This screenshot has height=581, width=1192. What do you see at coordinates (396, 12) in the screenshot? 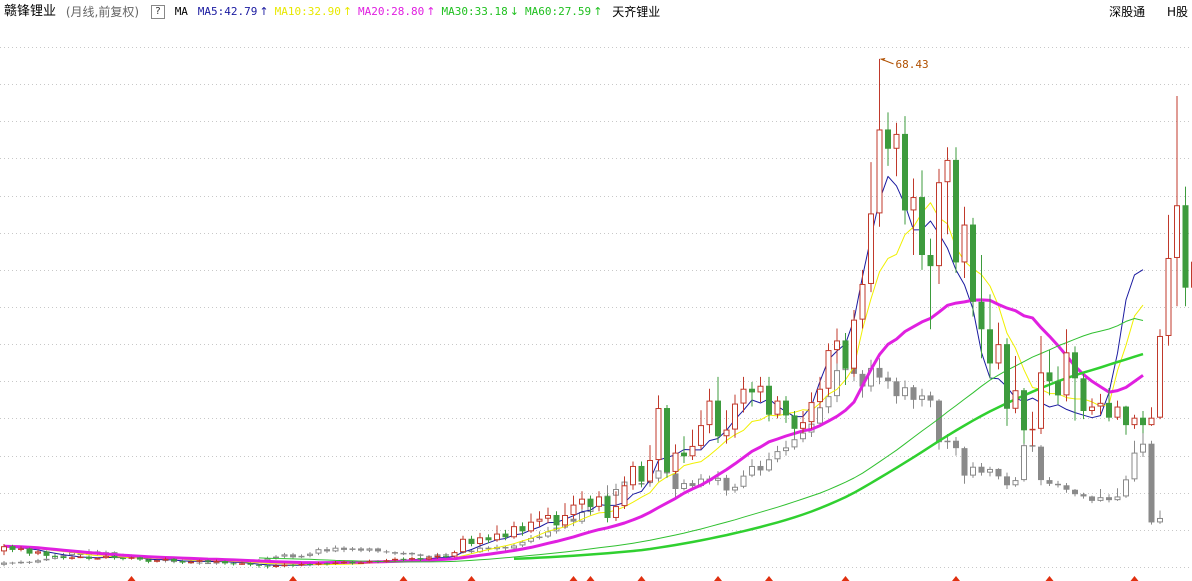
I see `ma-legend-item: MA20:28.80 ↑` at bounding box center [396, 12].